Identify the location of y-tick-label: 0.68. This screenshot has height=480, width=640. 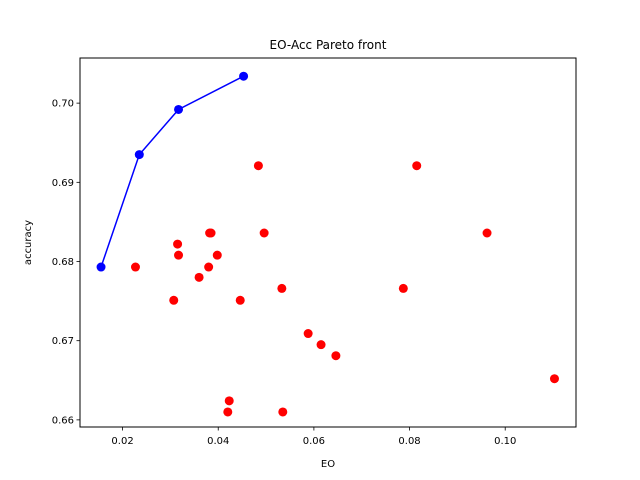
(63, 262).